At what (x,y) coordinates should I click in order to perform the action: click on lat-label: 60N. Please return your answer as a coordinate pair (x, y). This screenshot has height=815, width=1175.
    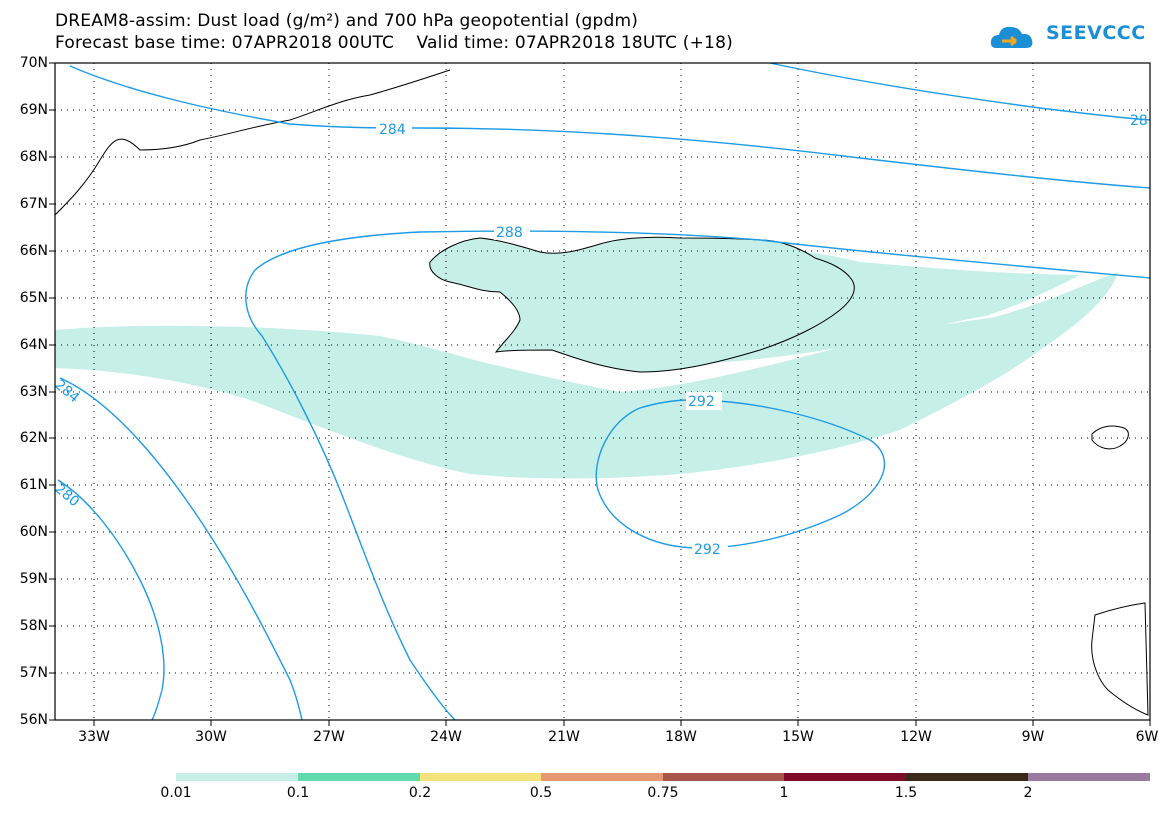
    Looking at the image, I should click on (33, 532).